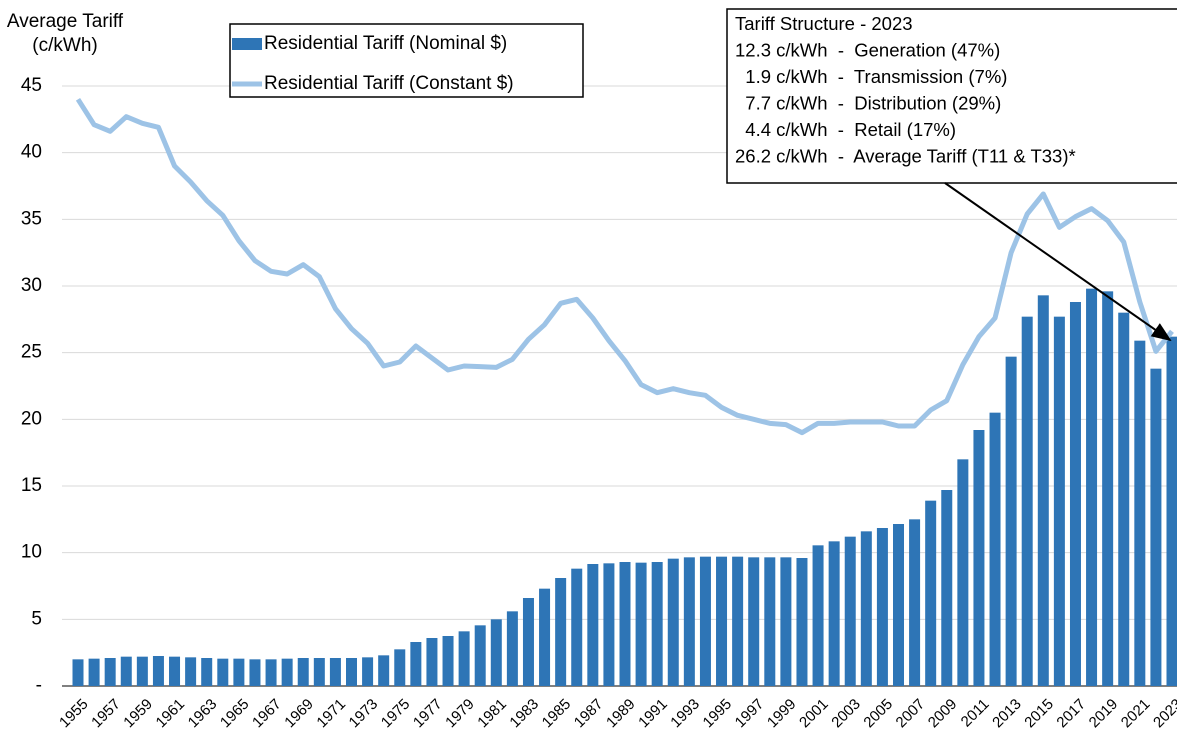  Describe the element at coordinates (1136, 714) in the screenshot. I see `x-tick-label: 2021` at that location.